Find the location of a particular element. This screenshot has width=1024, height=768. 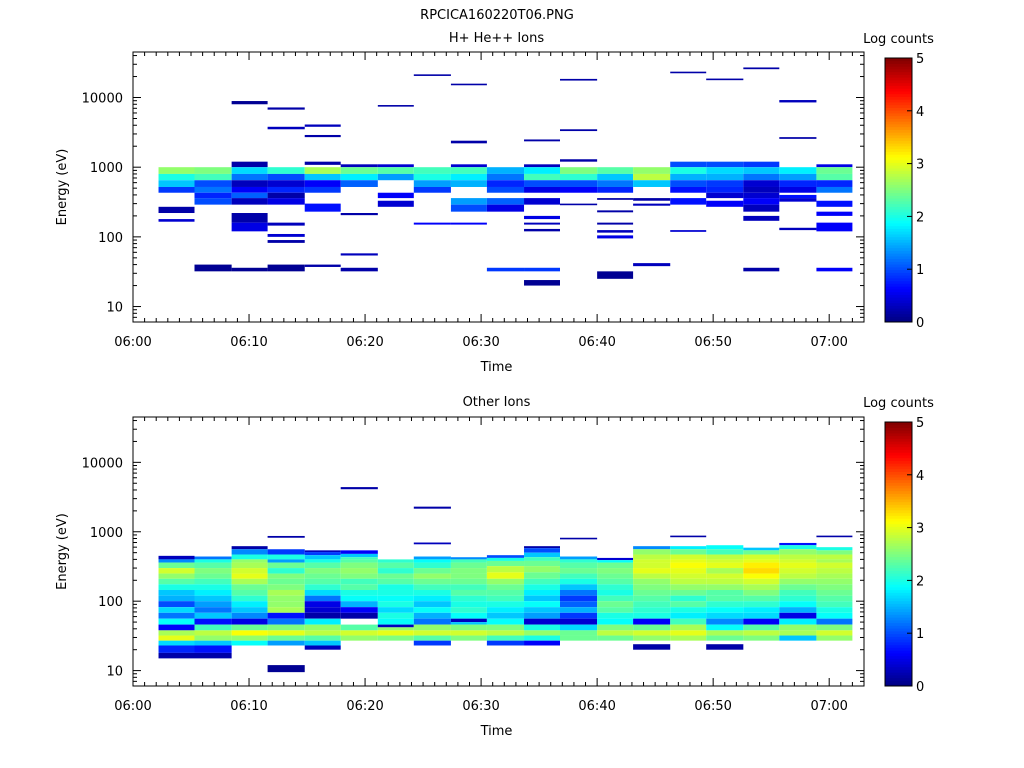

panel-2-title: Other Ions is located at coordinates (497, 402).